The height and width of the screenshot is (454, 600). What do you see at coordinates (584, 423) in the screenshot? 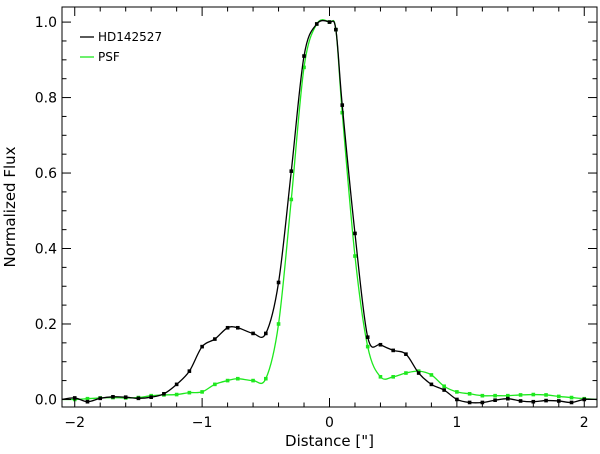
I see `x-tick-label: 2` at bounding box center [584, 423].